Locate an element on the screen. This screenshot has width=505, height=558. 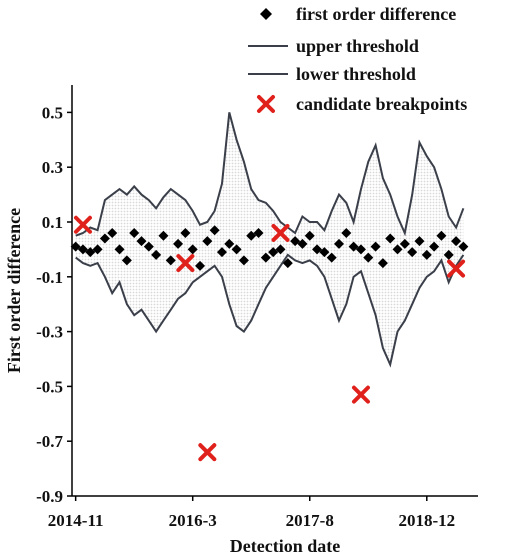
y-tick-label: 0.5 is located at coordinates (52, 112).